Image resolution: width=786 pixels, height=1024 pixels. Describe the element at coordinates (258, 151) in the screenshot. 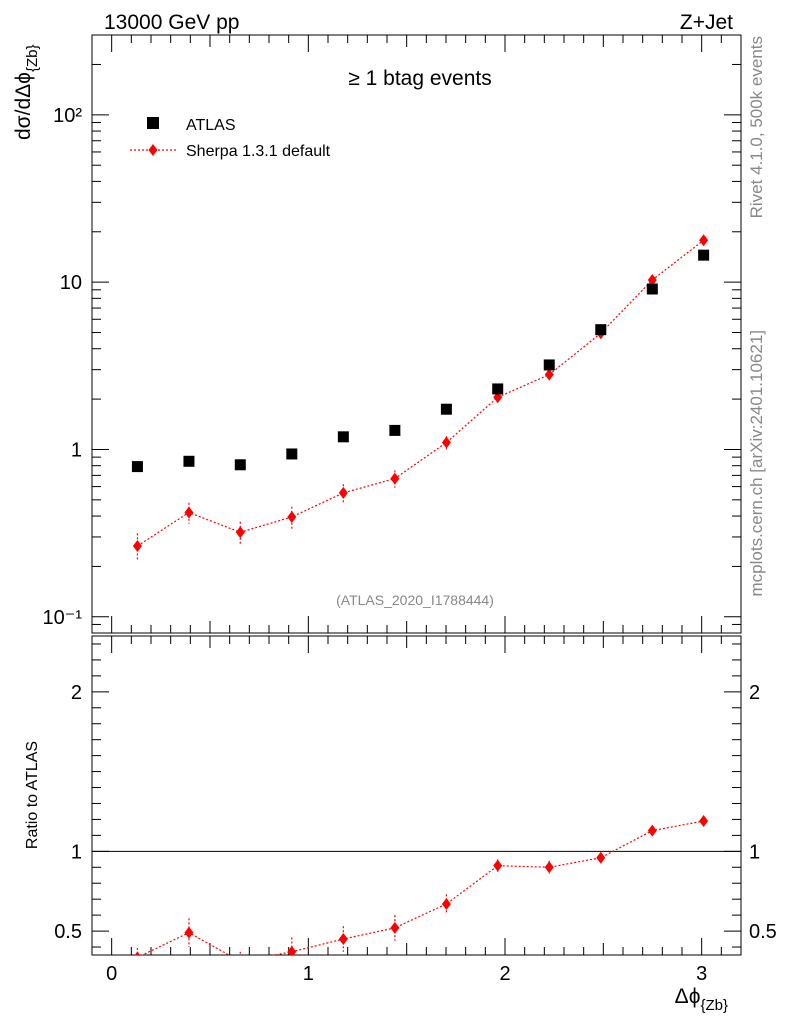

I see `legend-sherpa-label: Sherpa 1.3.1 default` at that location.